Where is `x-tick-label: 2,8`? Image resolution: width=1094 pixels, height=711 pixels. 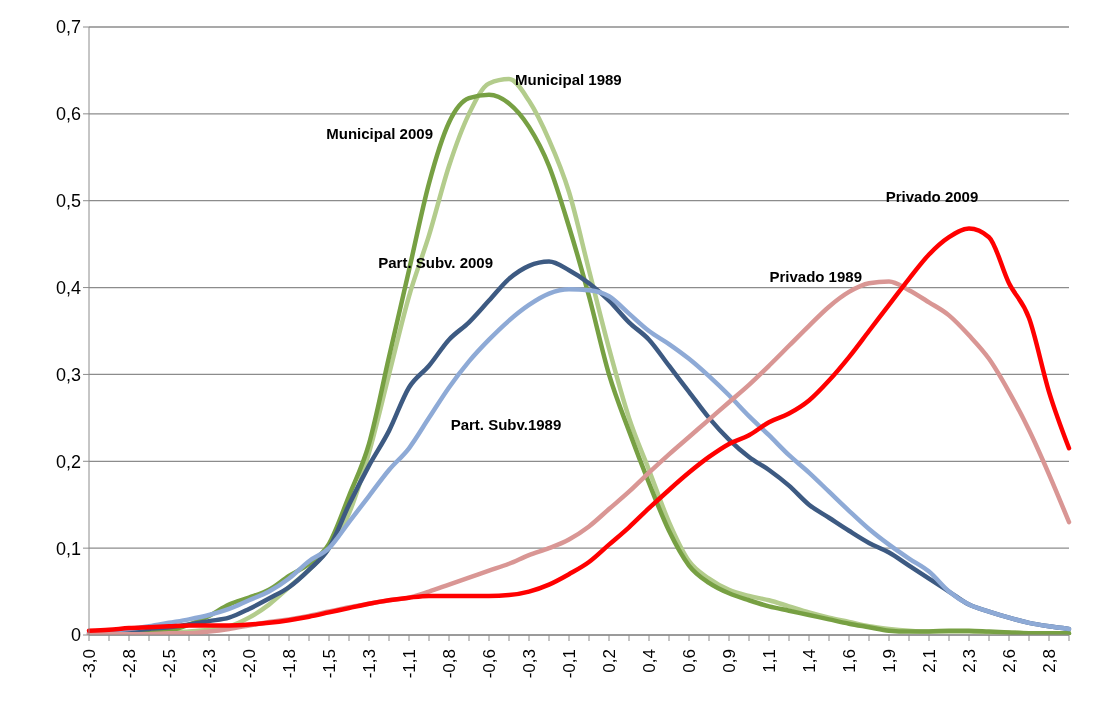 x-tick-label: 2,8 is located at coordinates (1049, 661).